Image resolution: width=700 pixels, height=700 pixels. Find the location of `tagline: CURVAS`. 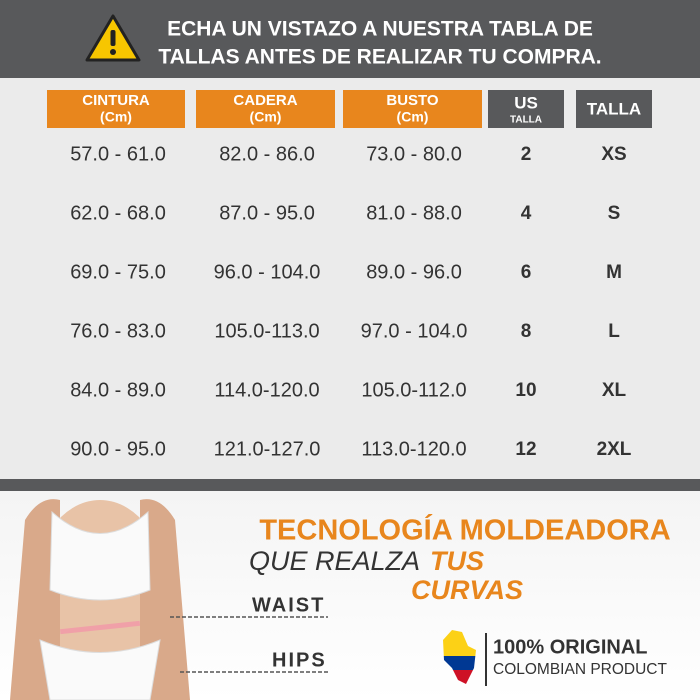

tagline: CURVAS is located at coordinates (467, 590).